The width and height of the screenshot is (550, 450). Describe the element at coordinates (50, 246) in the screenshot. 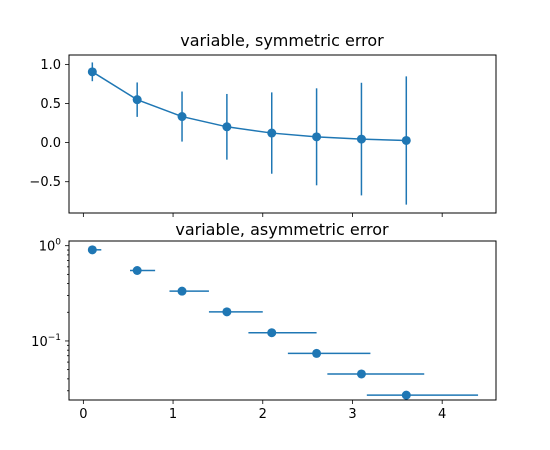

I see `y-tick-label: 10⁰` at that location.